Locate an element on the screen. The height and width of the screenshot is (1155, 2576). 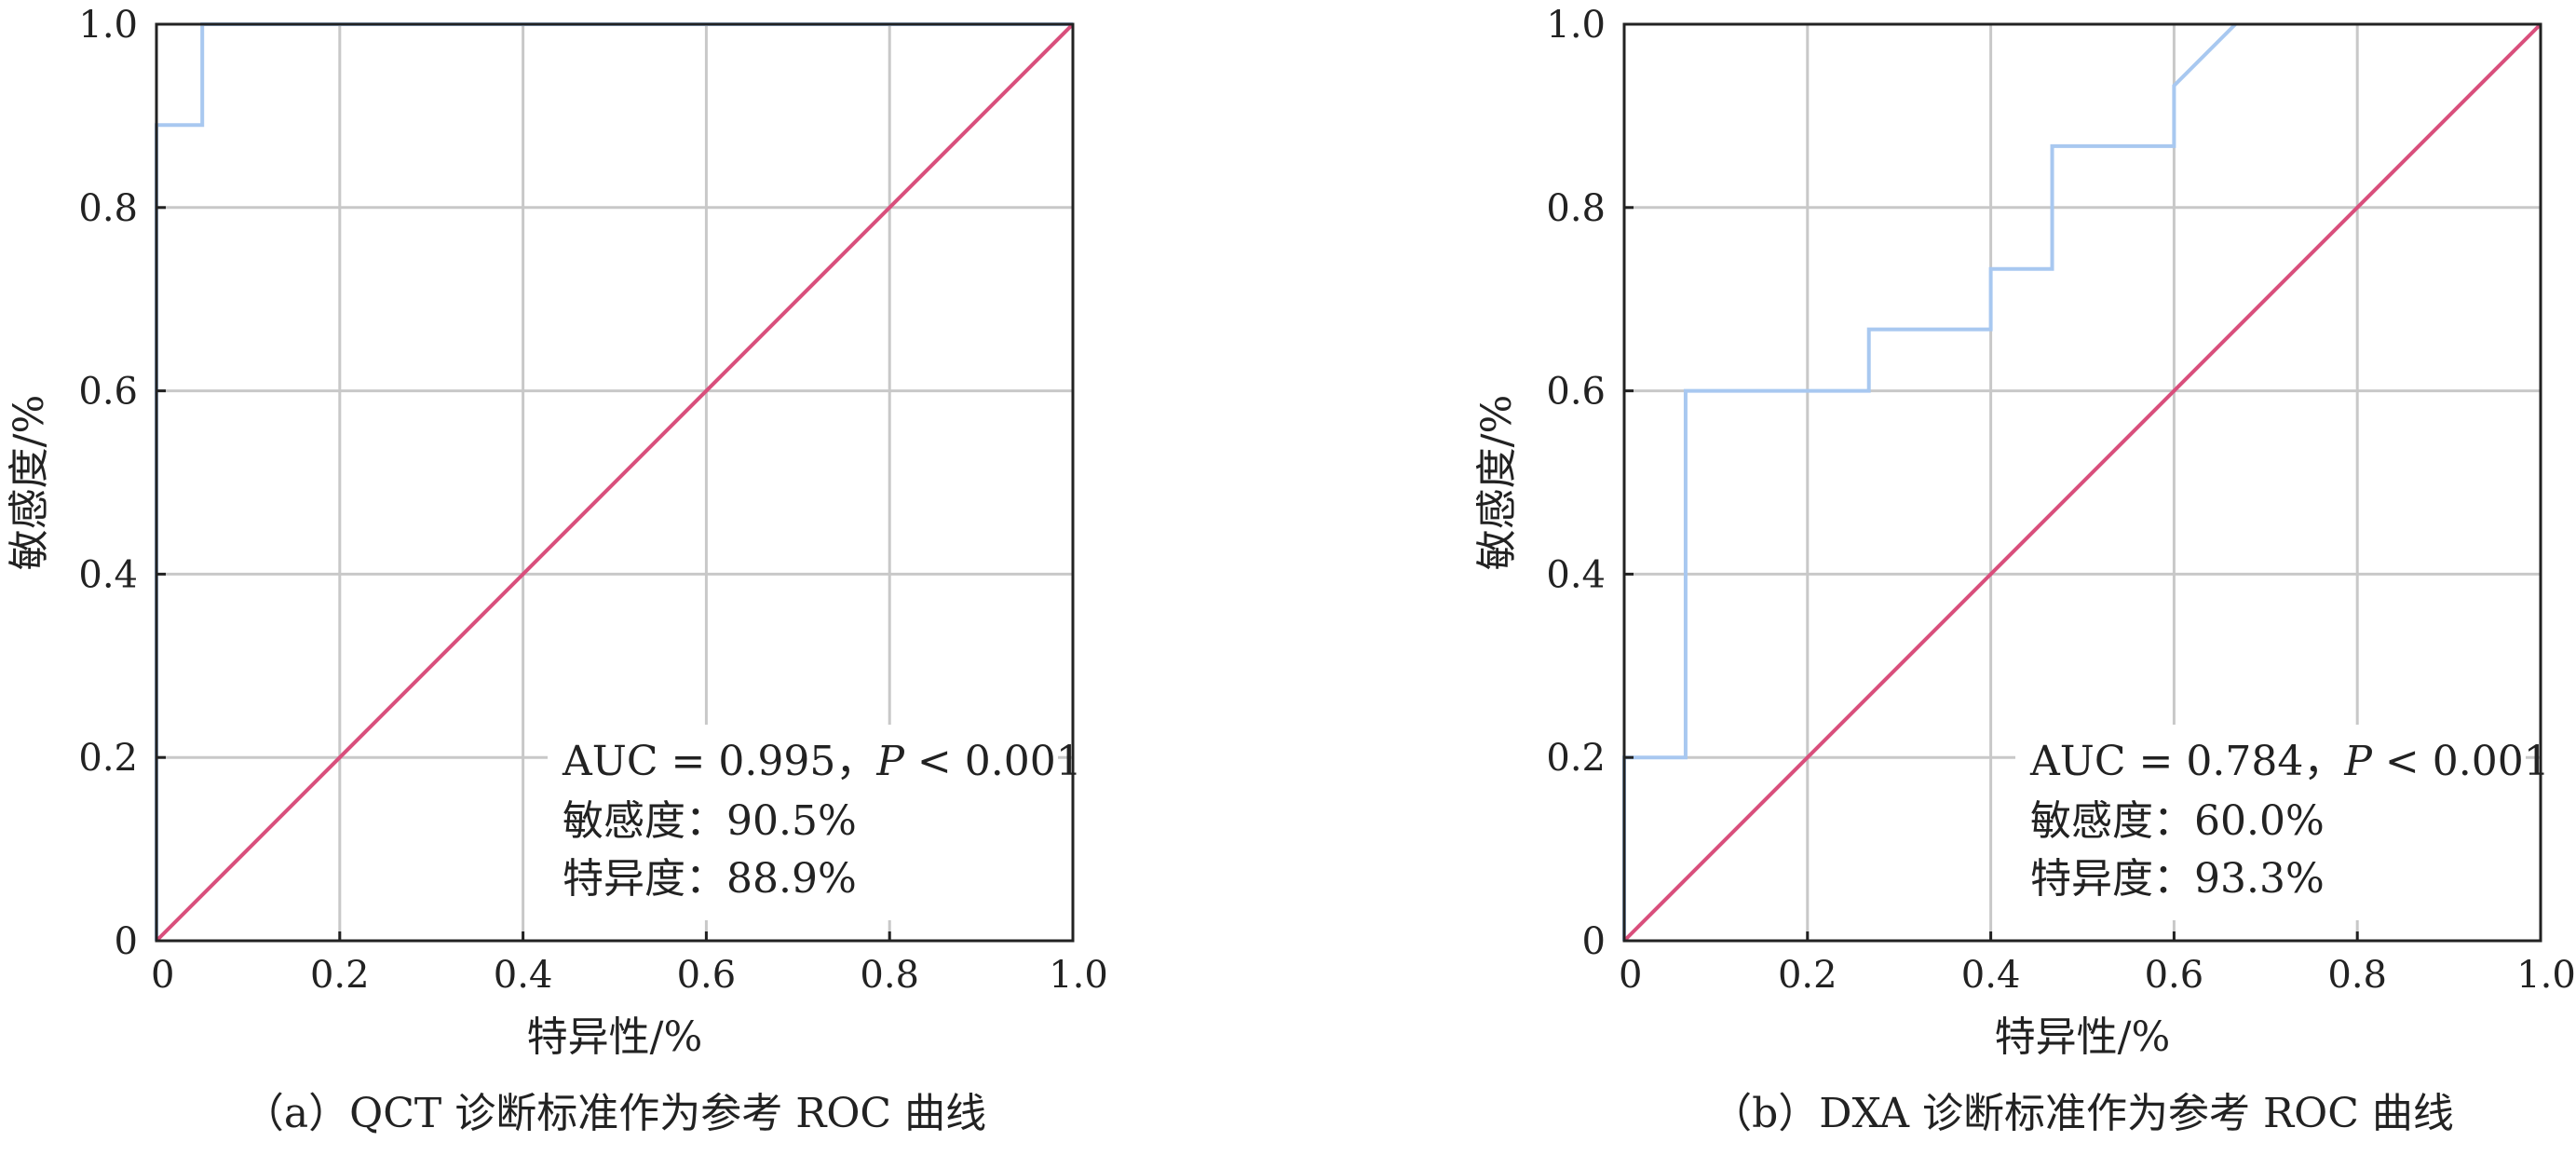
sensitivity-annotation: 敏感度：60.0% is located at coordinates (2177, 821).